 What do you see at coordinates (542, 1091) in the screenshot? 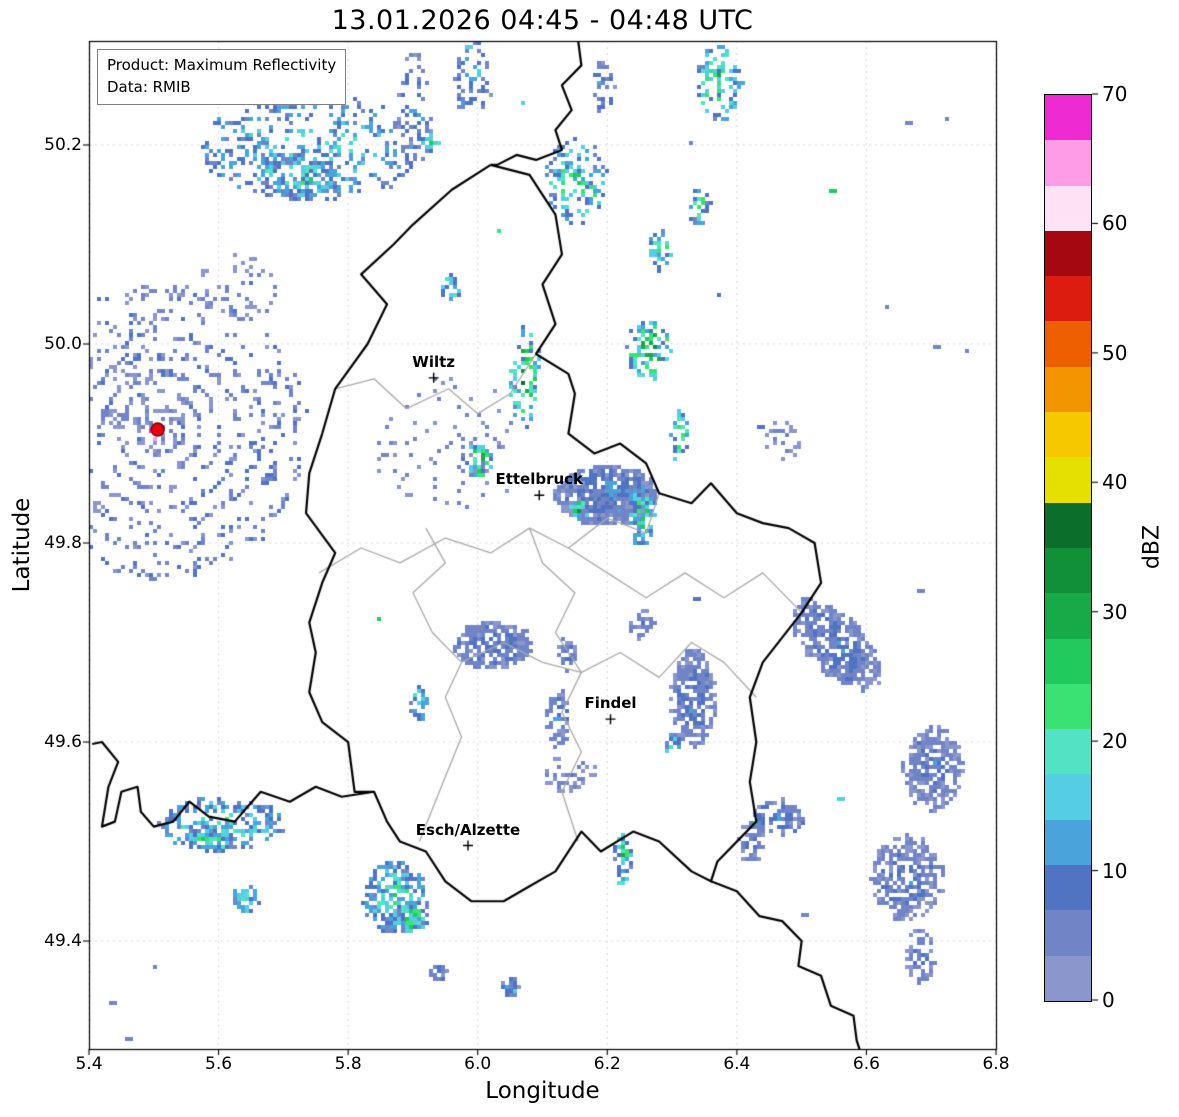
I see `x-axis-label: Longitude` at bounding box center [542, 1091].